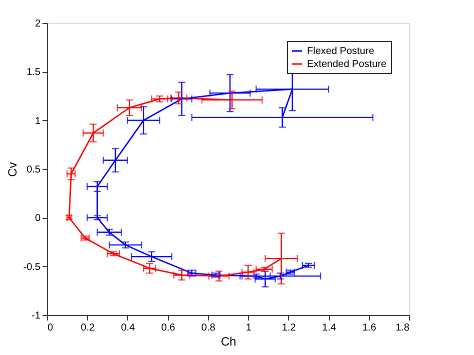 The width and height of the screenshot is (474, 355). I want to click on x-tick-label: 1.2, so click(289, 328).